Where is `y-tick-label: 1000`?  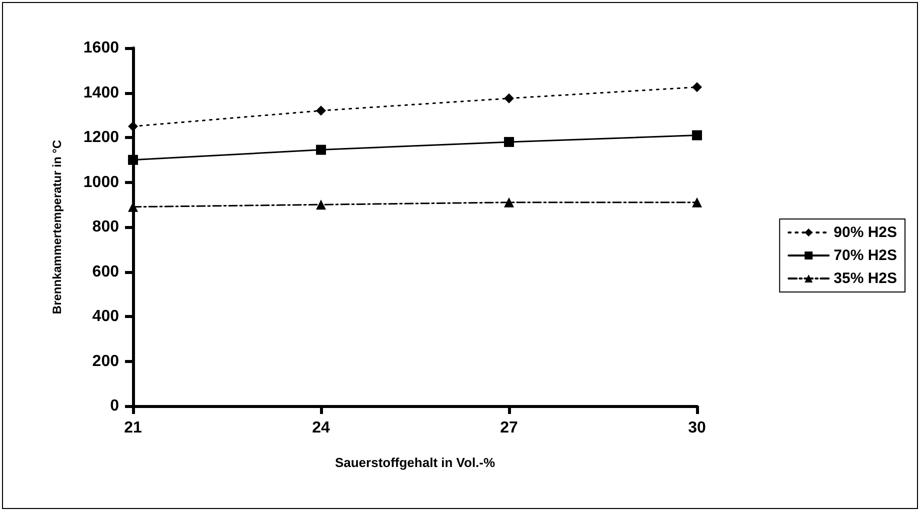
y-tick-label: 1000 is located at coordinates (101, 182).